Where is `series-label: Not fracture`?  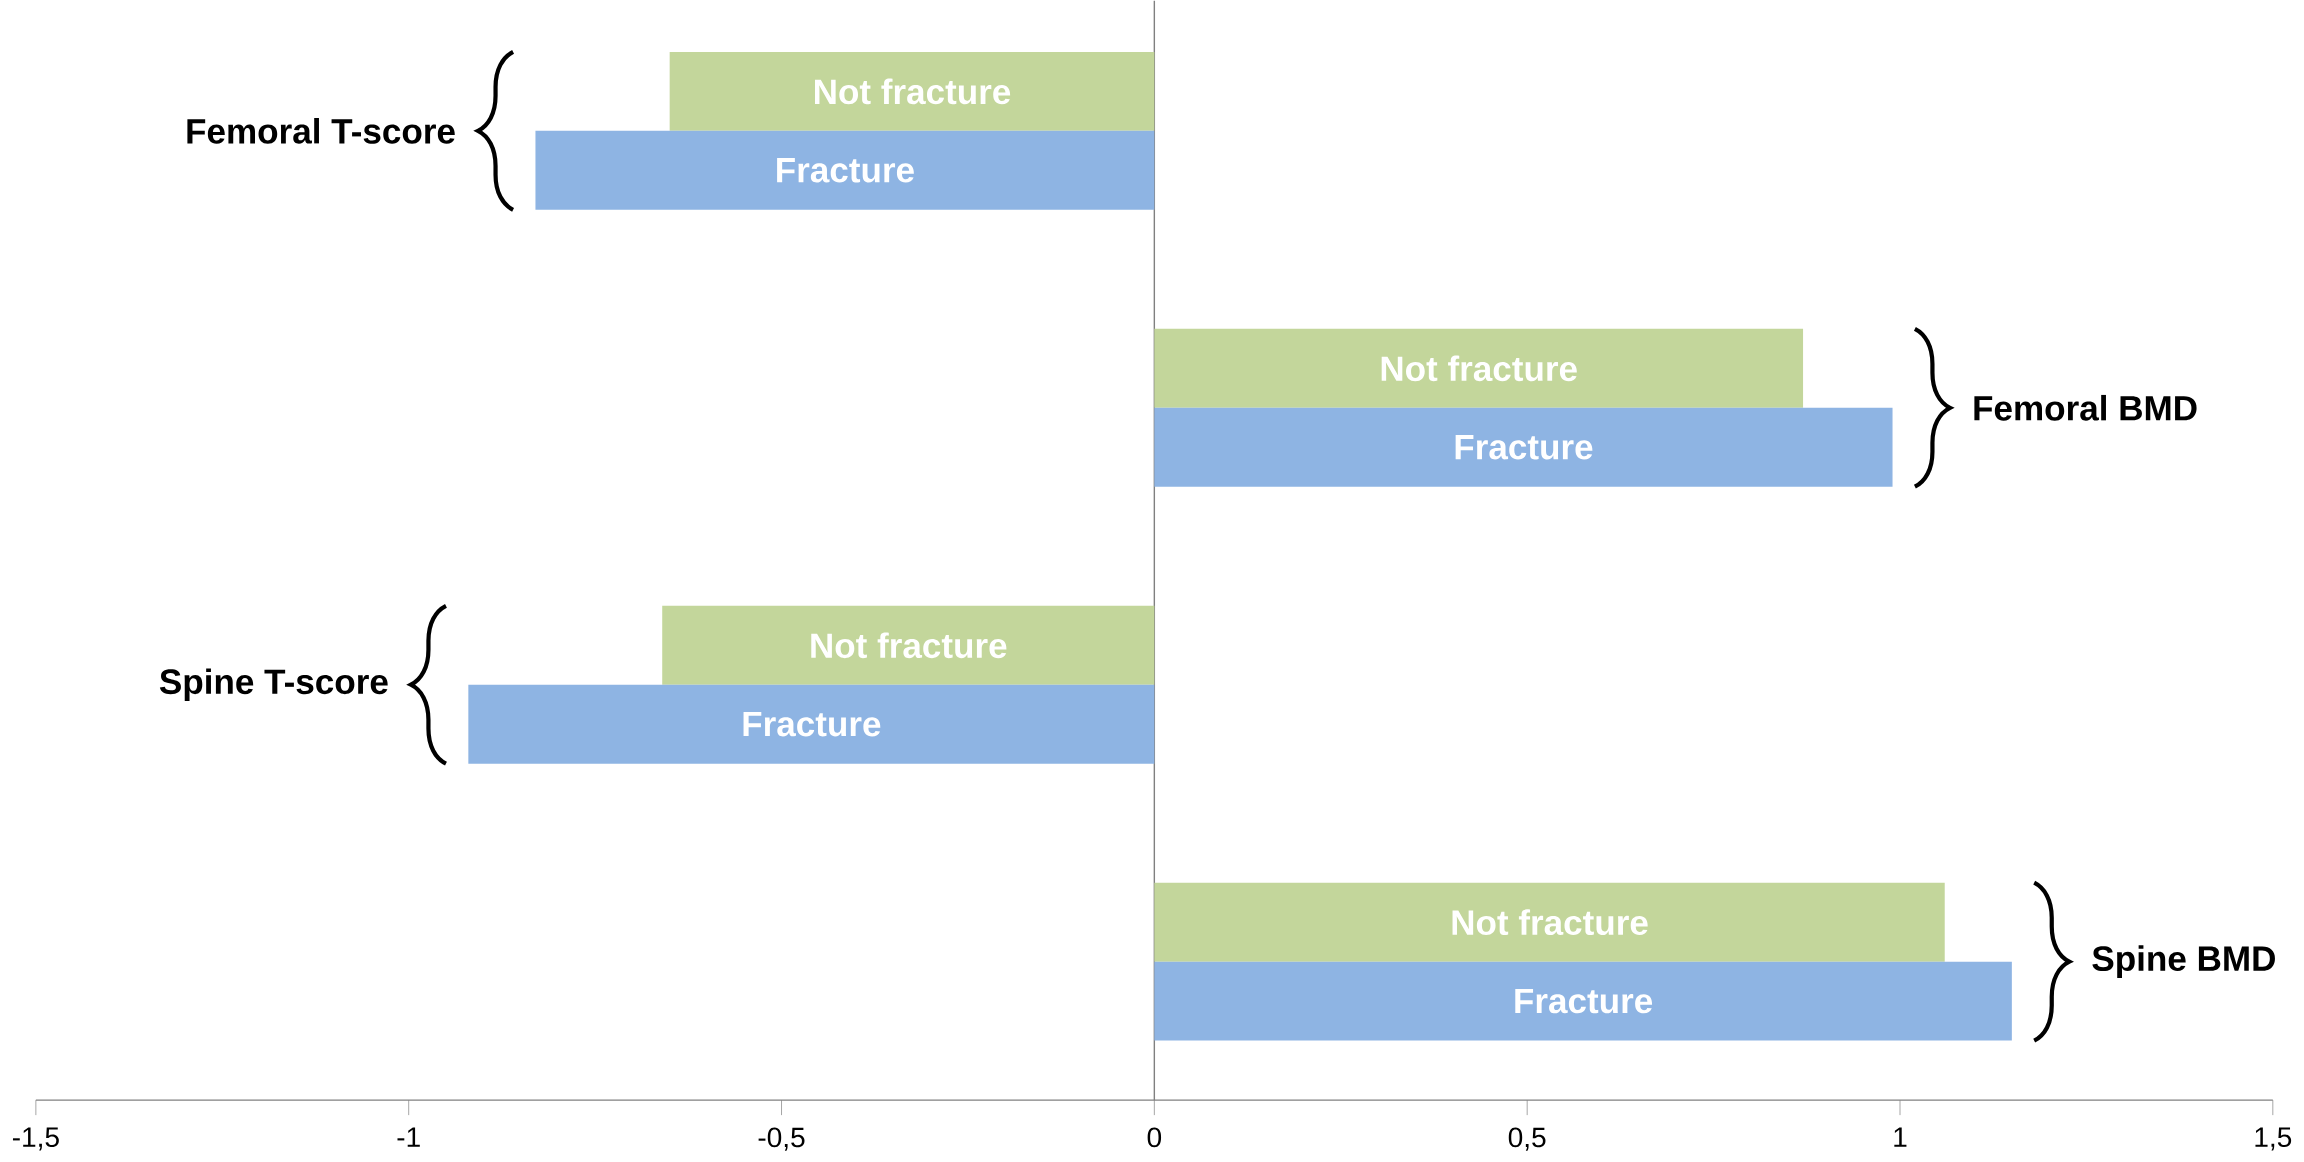
series-label: Not fracture is located at coordinates (909, 645).